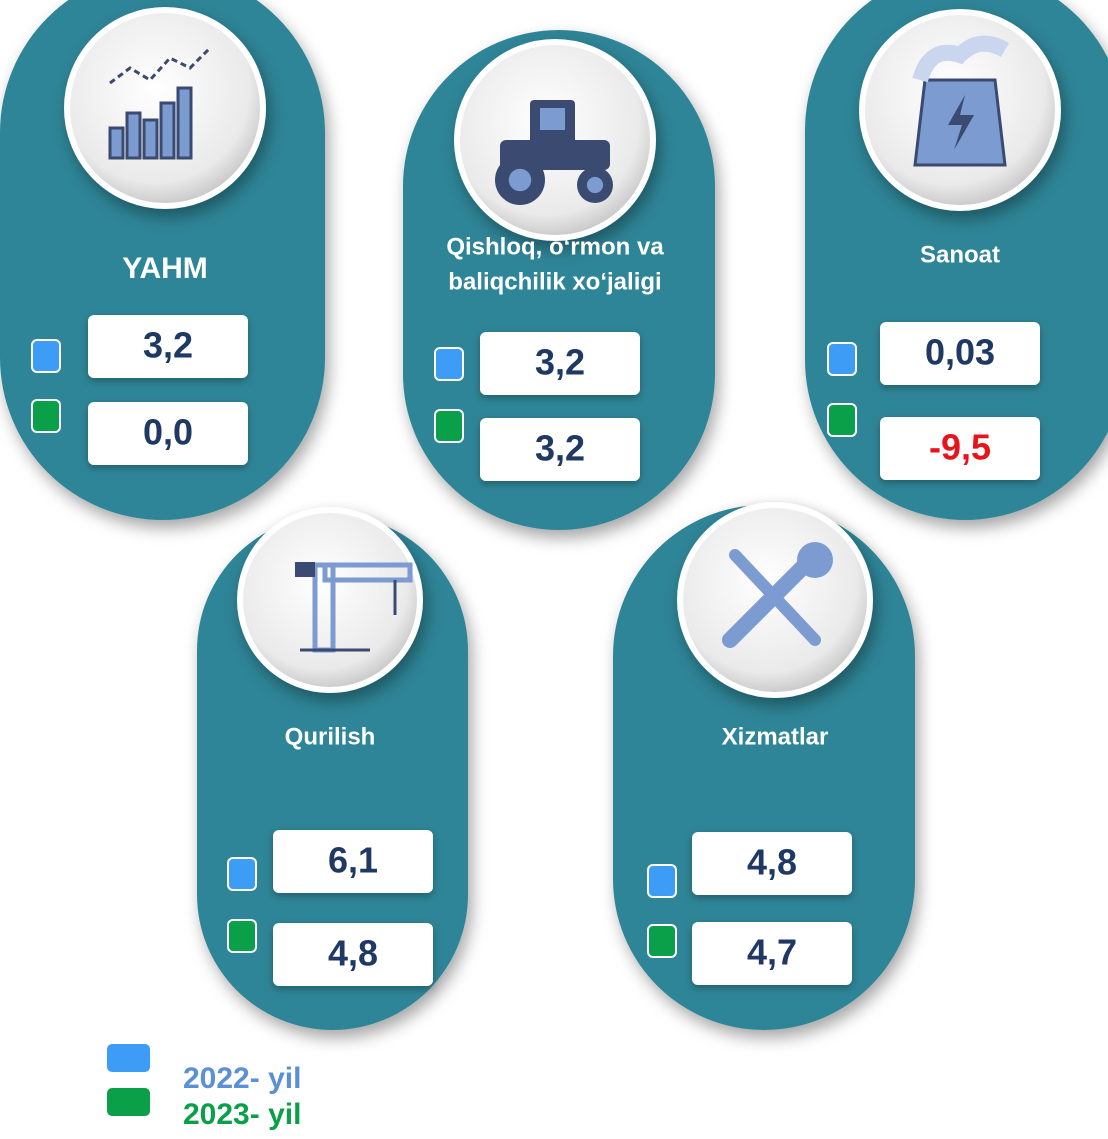 The width and height of the screenshot is (1108, 1139). I want to click on card-title: baliqchilik xo‘jaligi, so click(554, 281).